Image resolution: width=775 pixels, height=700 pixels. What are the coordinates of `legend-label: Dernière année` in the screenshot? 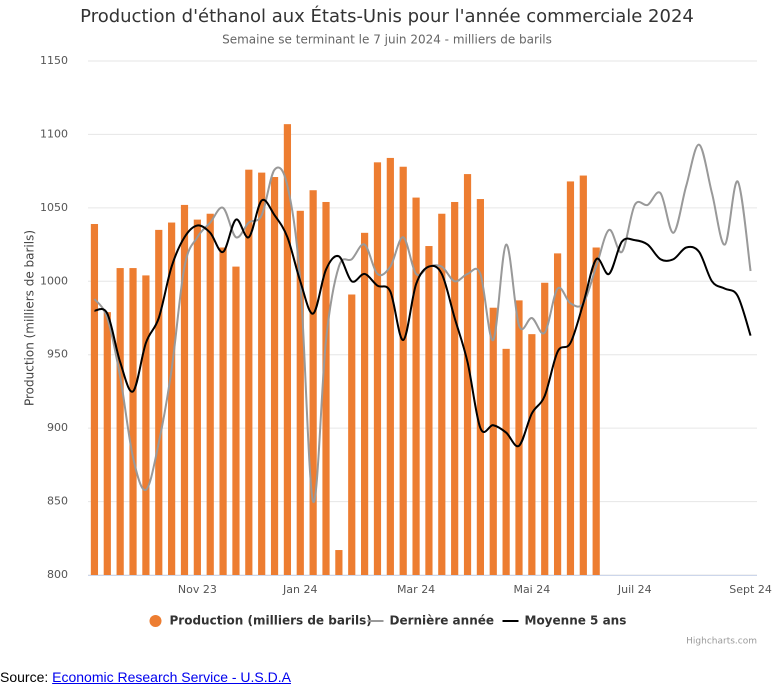 It's located at (442, 621).